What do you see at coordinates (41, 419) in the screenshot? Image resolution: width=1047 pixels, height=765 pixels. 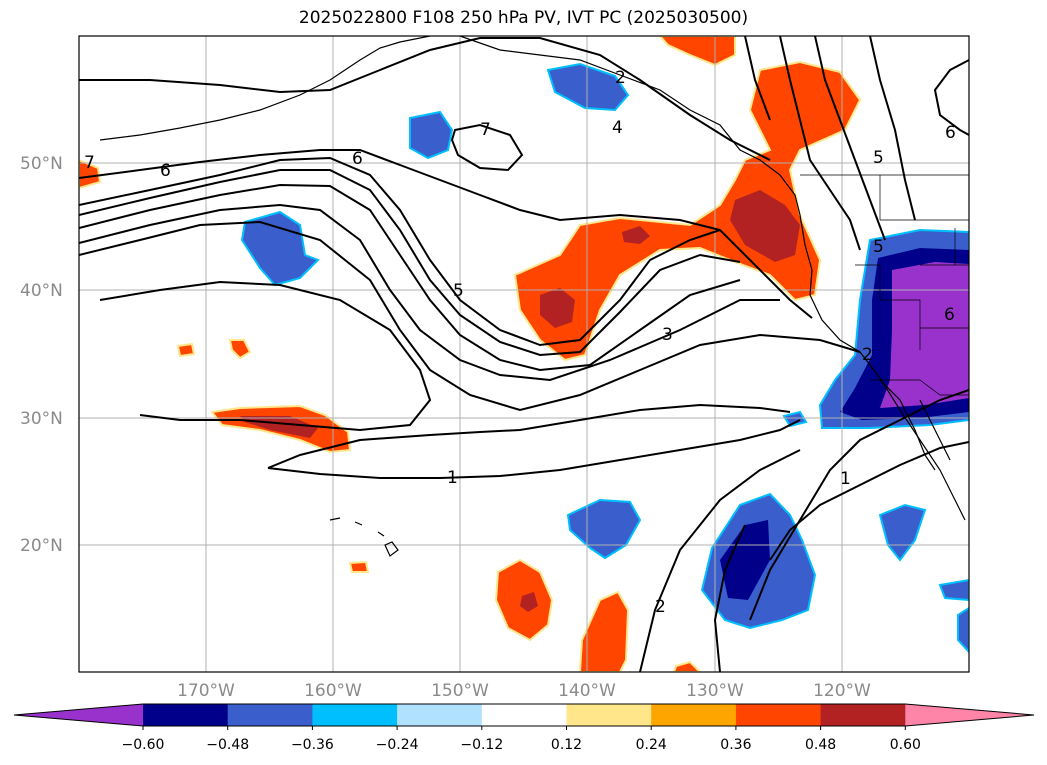 I see `lat-label-30: 30°N` at bounding box center [41, 419].